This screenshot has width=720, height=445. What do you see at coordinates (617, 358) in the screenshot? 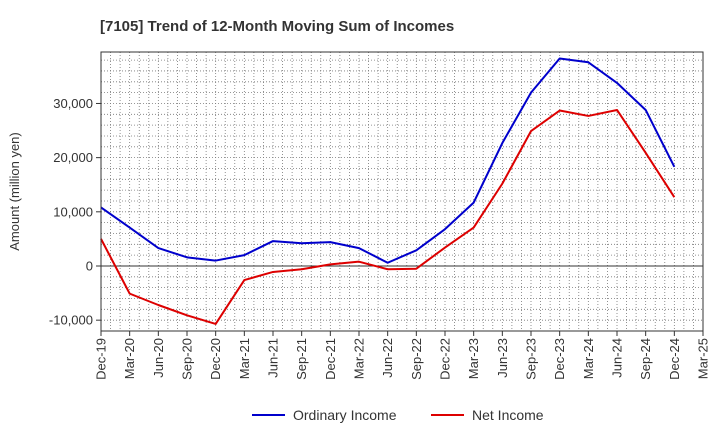
I see `x-tick-label: Jun-24` at bounding box center [617, 358].